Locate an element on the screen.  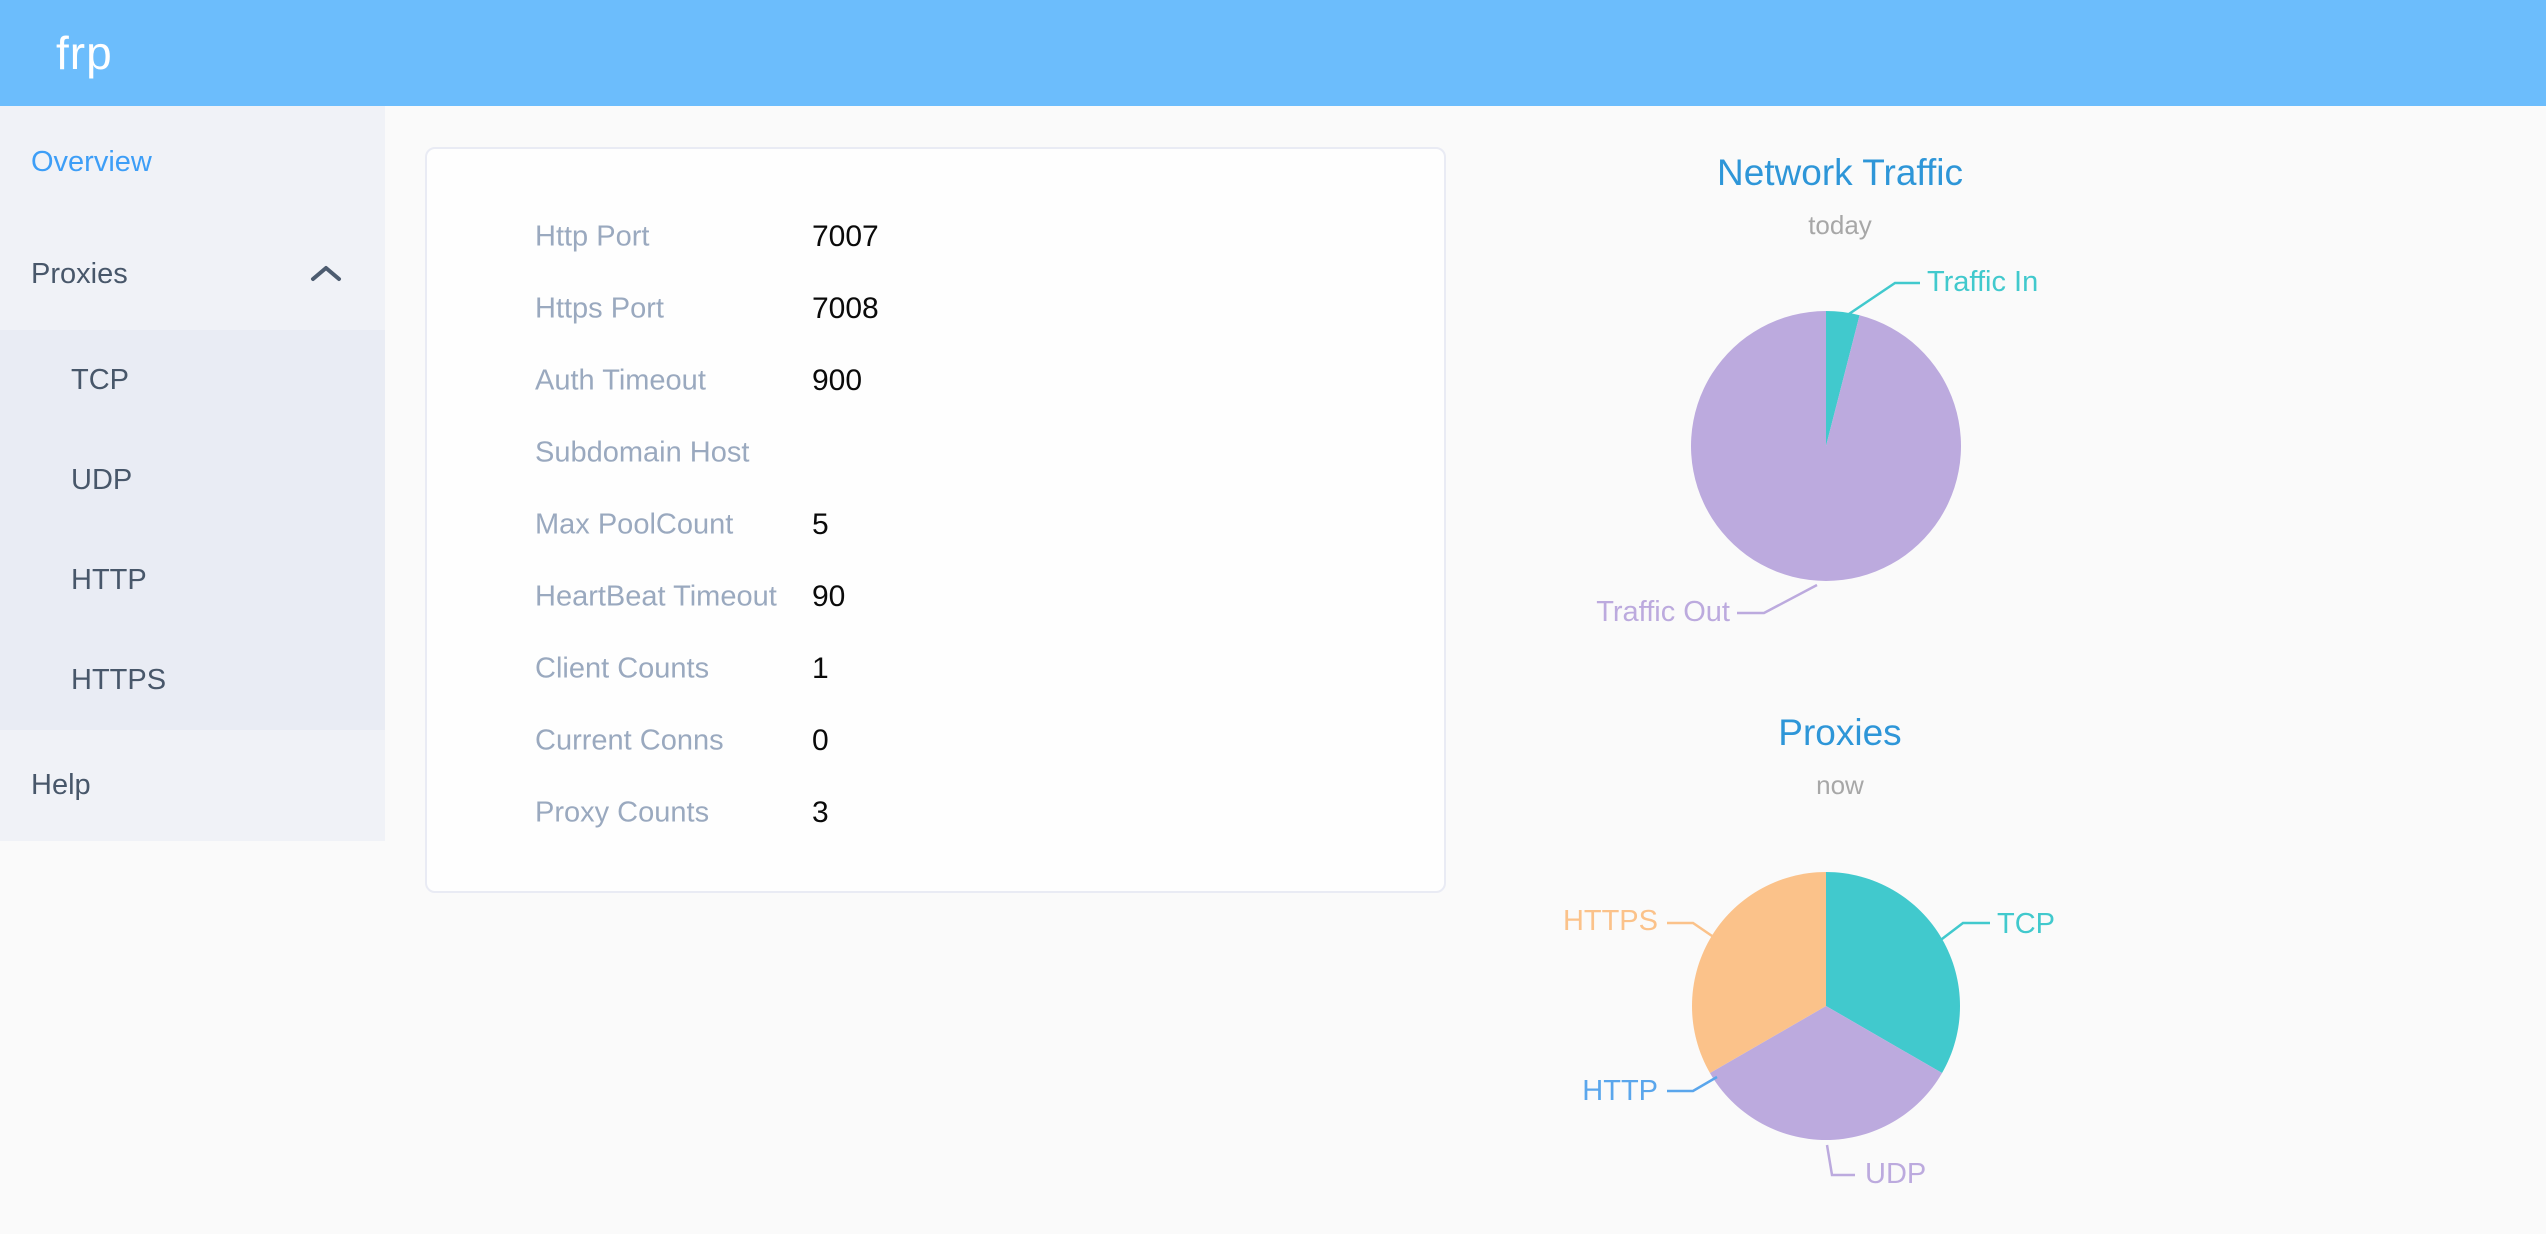
proxies-chart: Proxies now TCP HTTPS HTTP UDP is located at coordinates (1840, 962).